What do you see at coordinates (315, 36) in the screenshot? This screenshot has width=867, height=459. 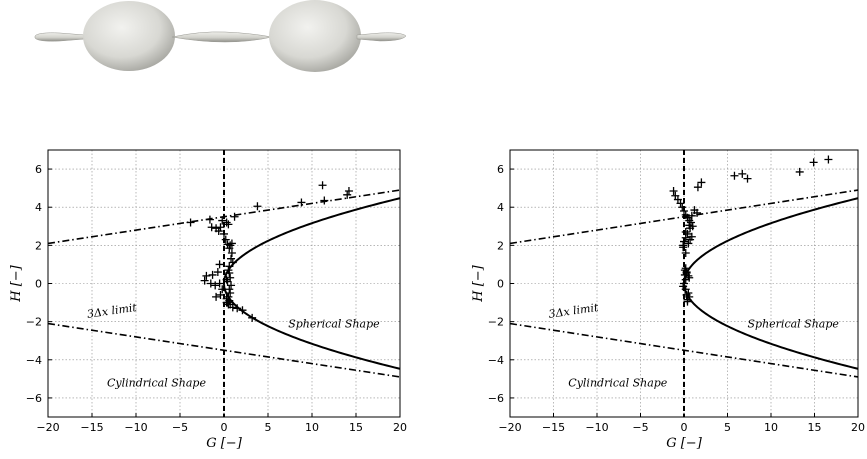 I see `droplet-right` at bounding box center [315, 36].